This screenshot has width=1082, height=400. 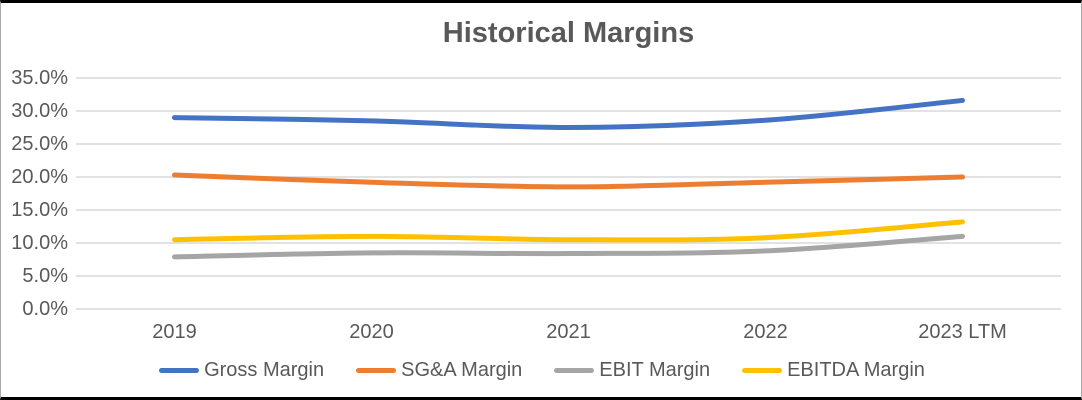 I want to click on legend-item-sg-a-margin: SG&A Margin, so click(x=439, y=370).